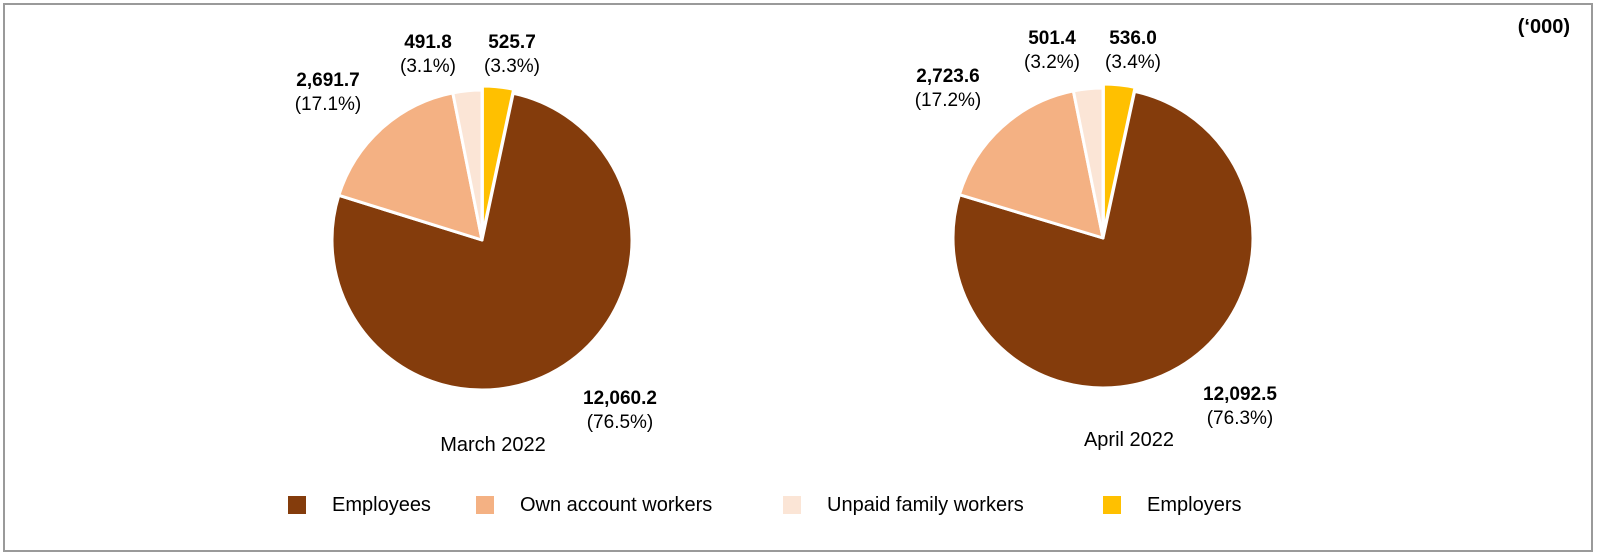  I want to click on data-label-value-employees-april-2022: 12,092.5, so click(1240, 394).